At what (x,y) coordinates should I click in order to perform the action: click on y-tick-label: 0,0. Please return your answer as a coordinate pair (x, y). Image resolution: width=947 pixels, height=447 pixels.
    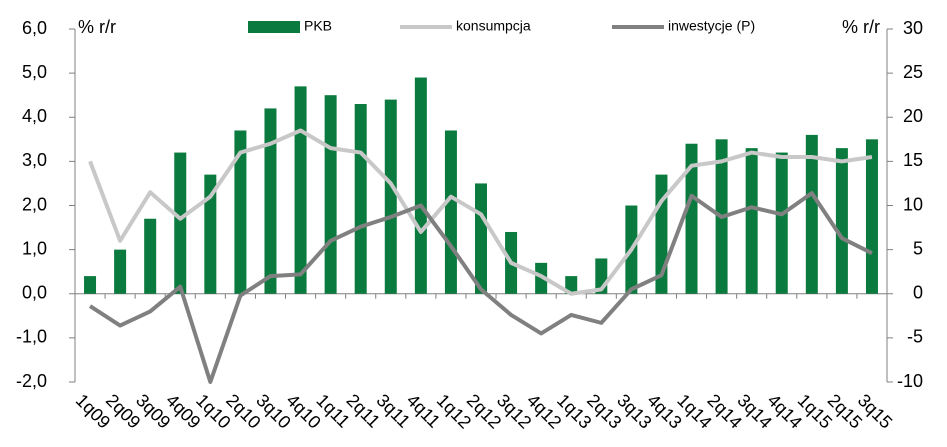
    Looking at the image, I should click on (34, 293).